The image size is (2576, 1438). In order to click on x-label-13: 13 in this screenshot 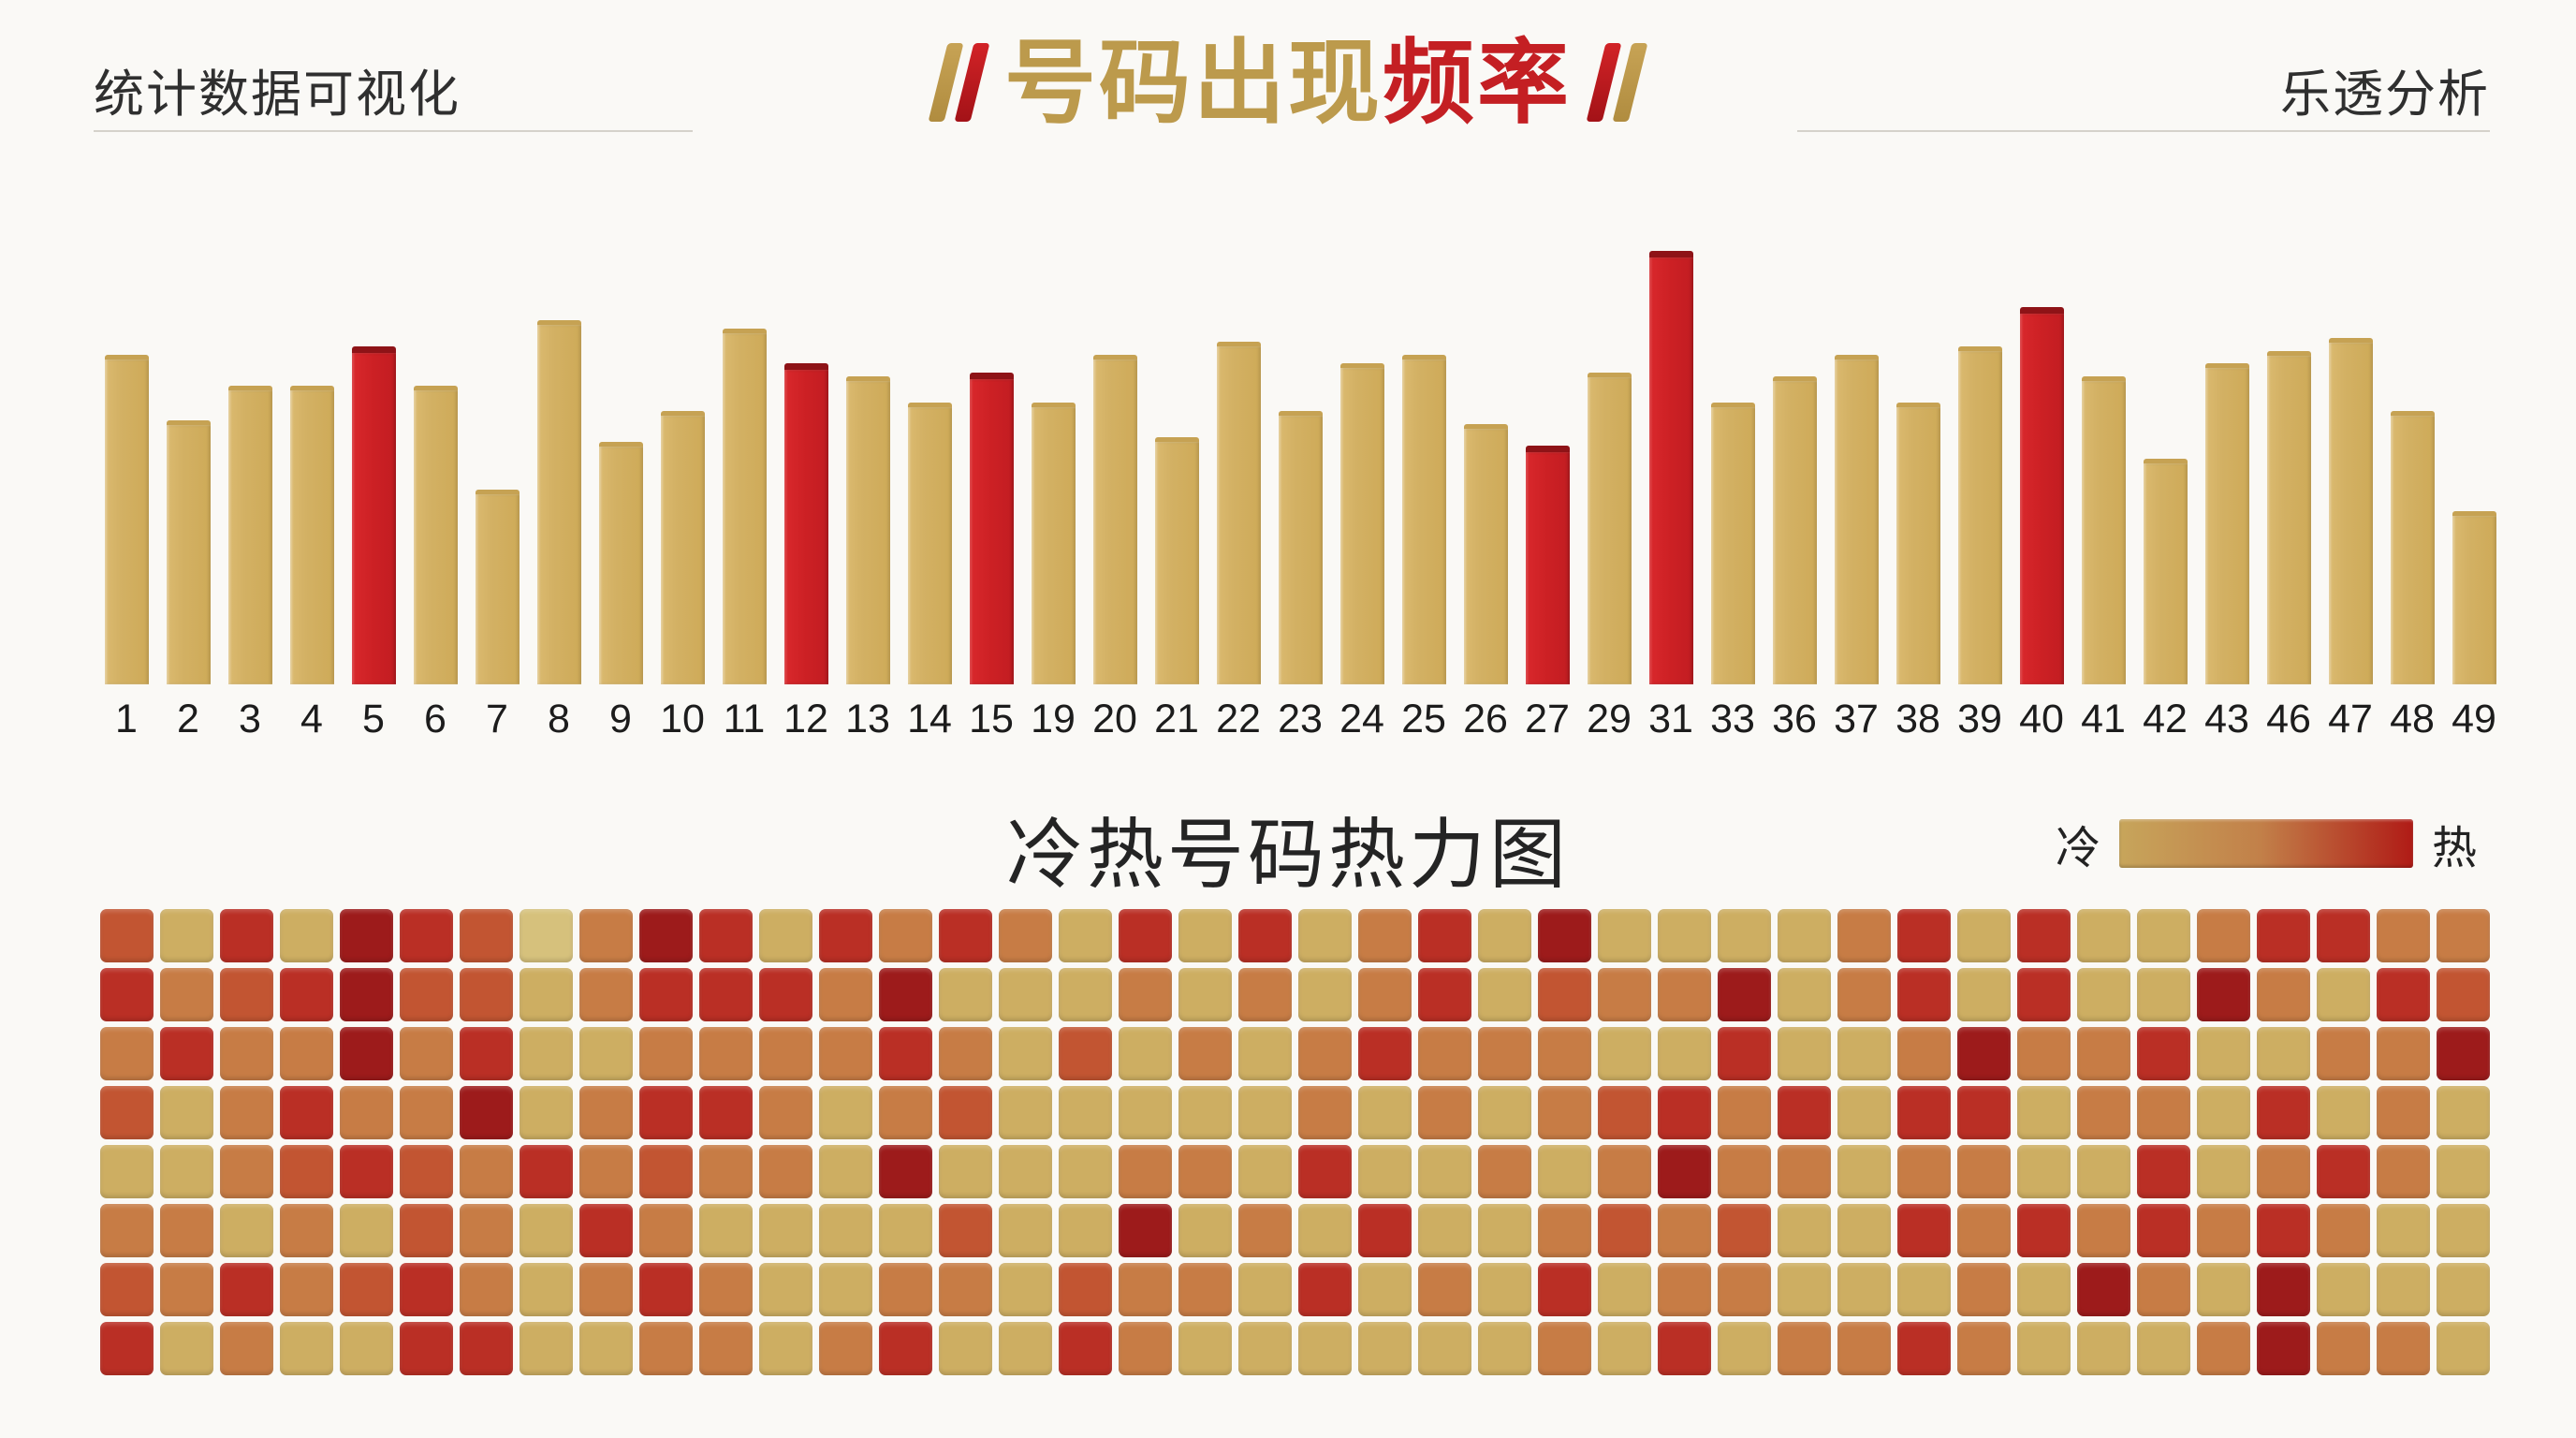, I will do `click(867, 719)`.